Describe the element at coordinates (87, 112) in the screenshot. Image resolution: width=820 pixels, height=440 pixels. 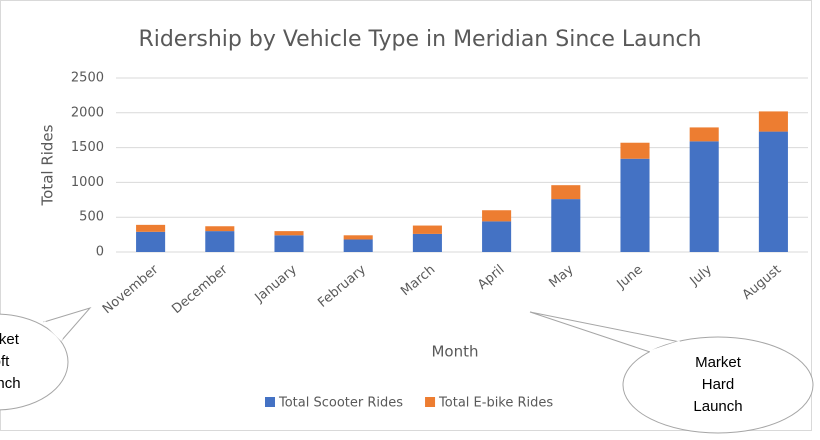
I see `y-tick-label: 2000` at that location.